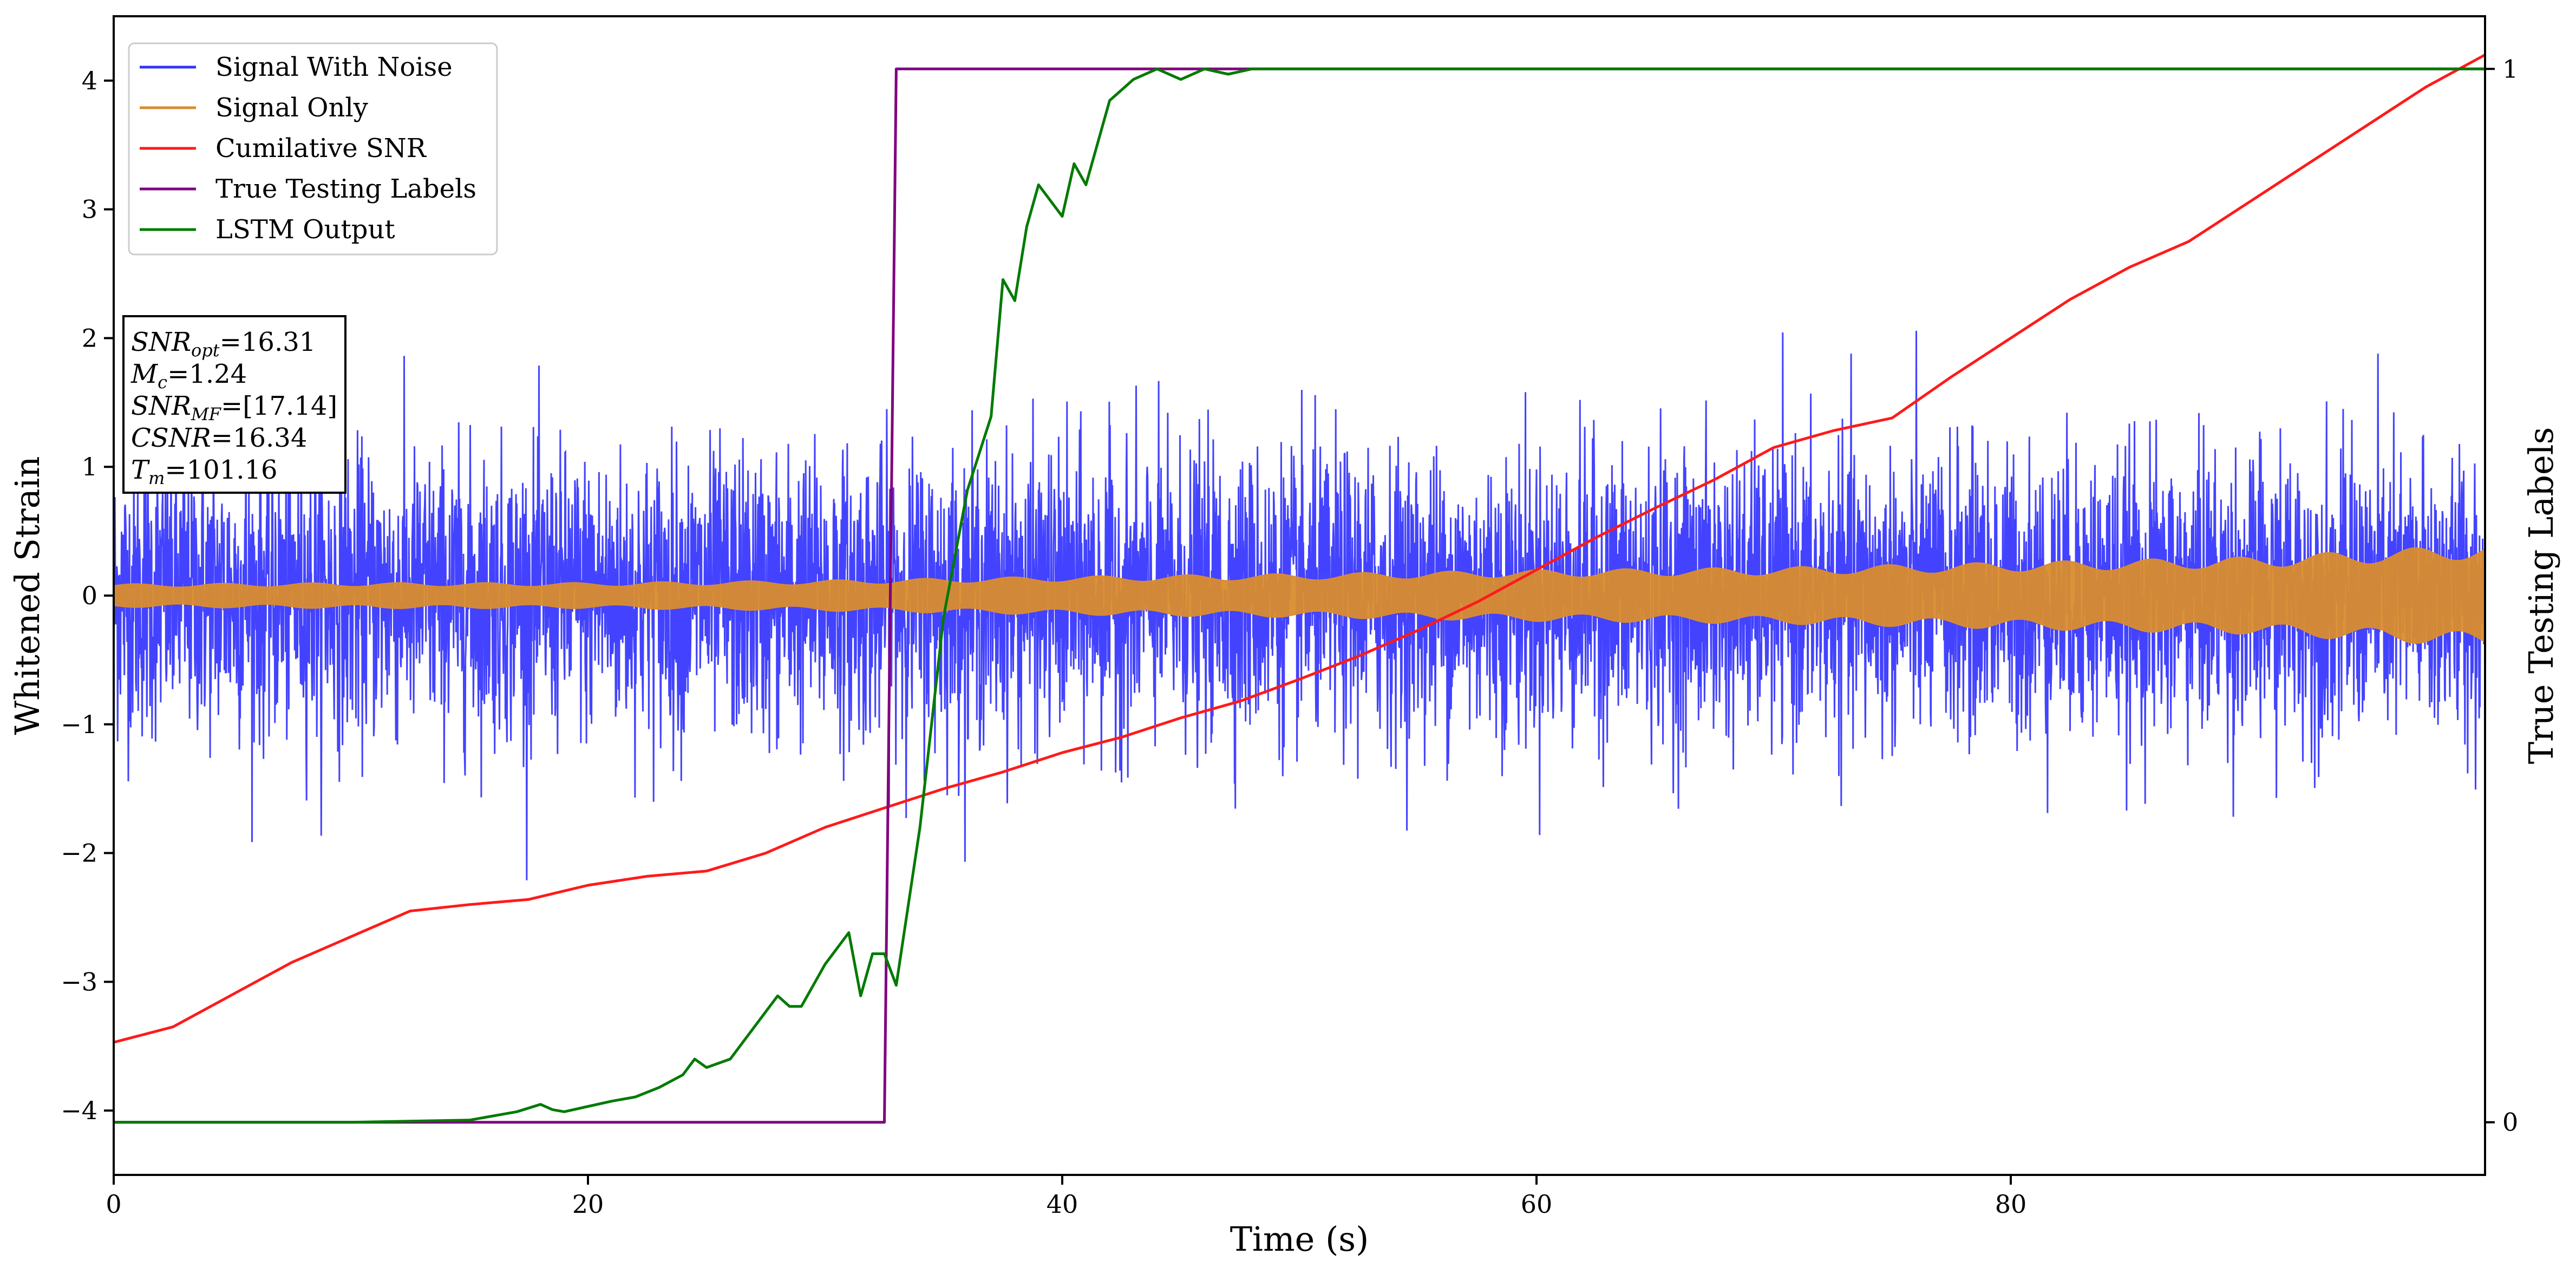  I want to click on legend-box, so click(313, 149).